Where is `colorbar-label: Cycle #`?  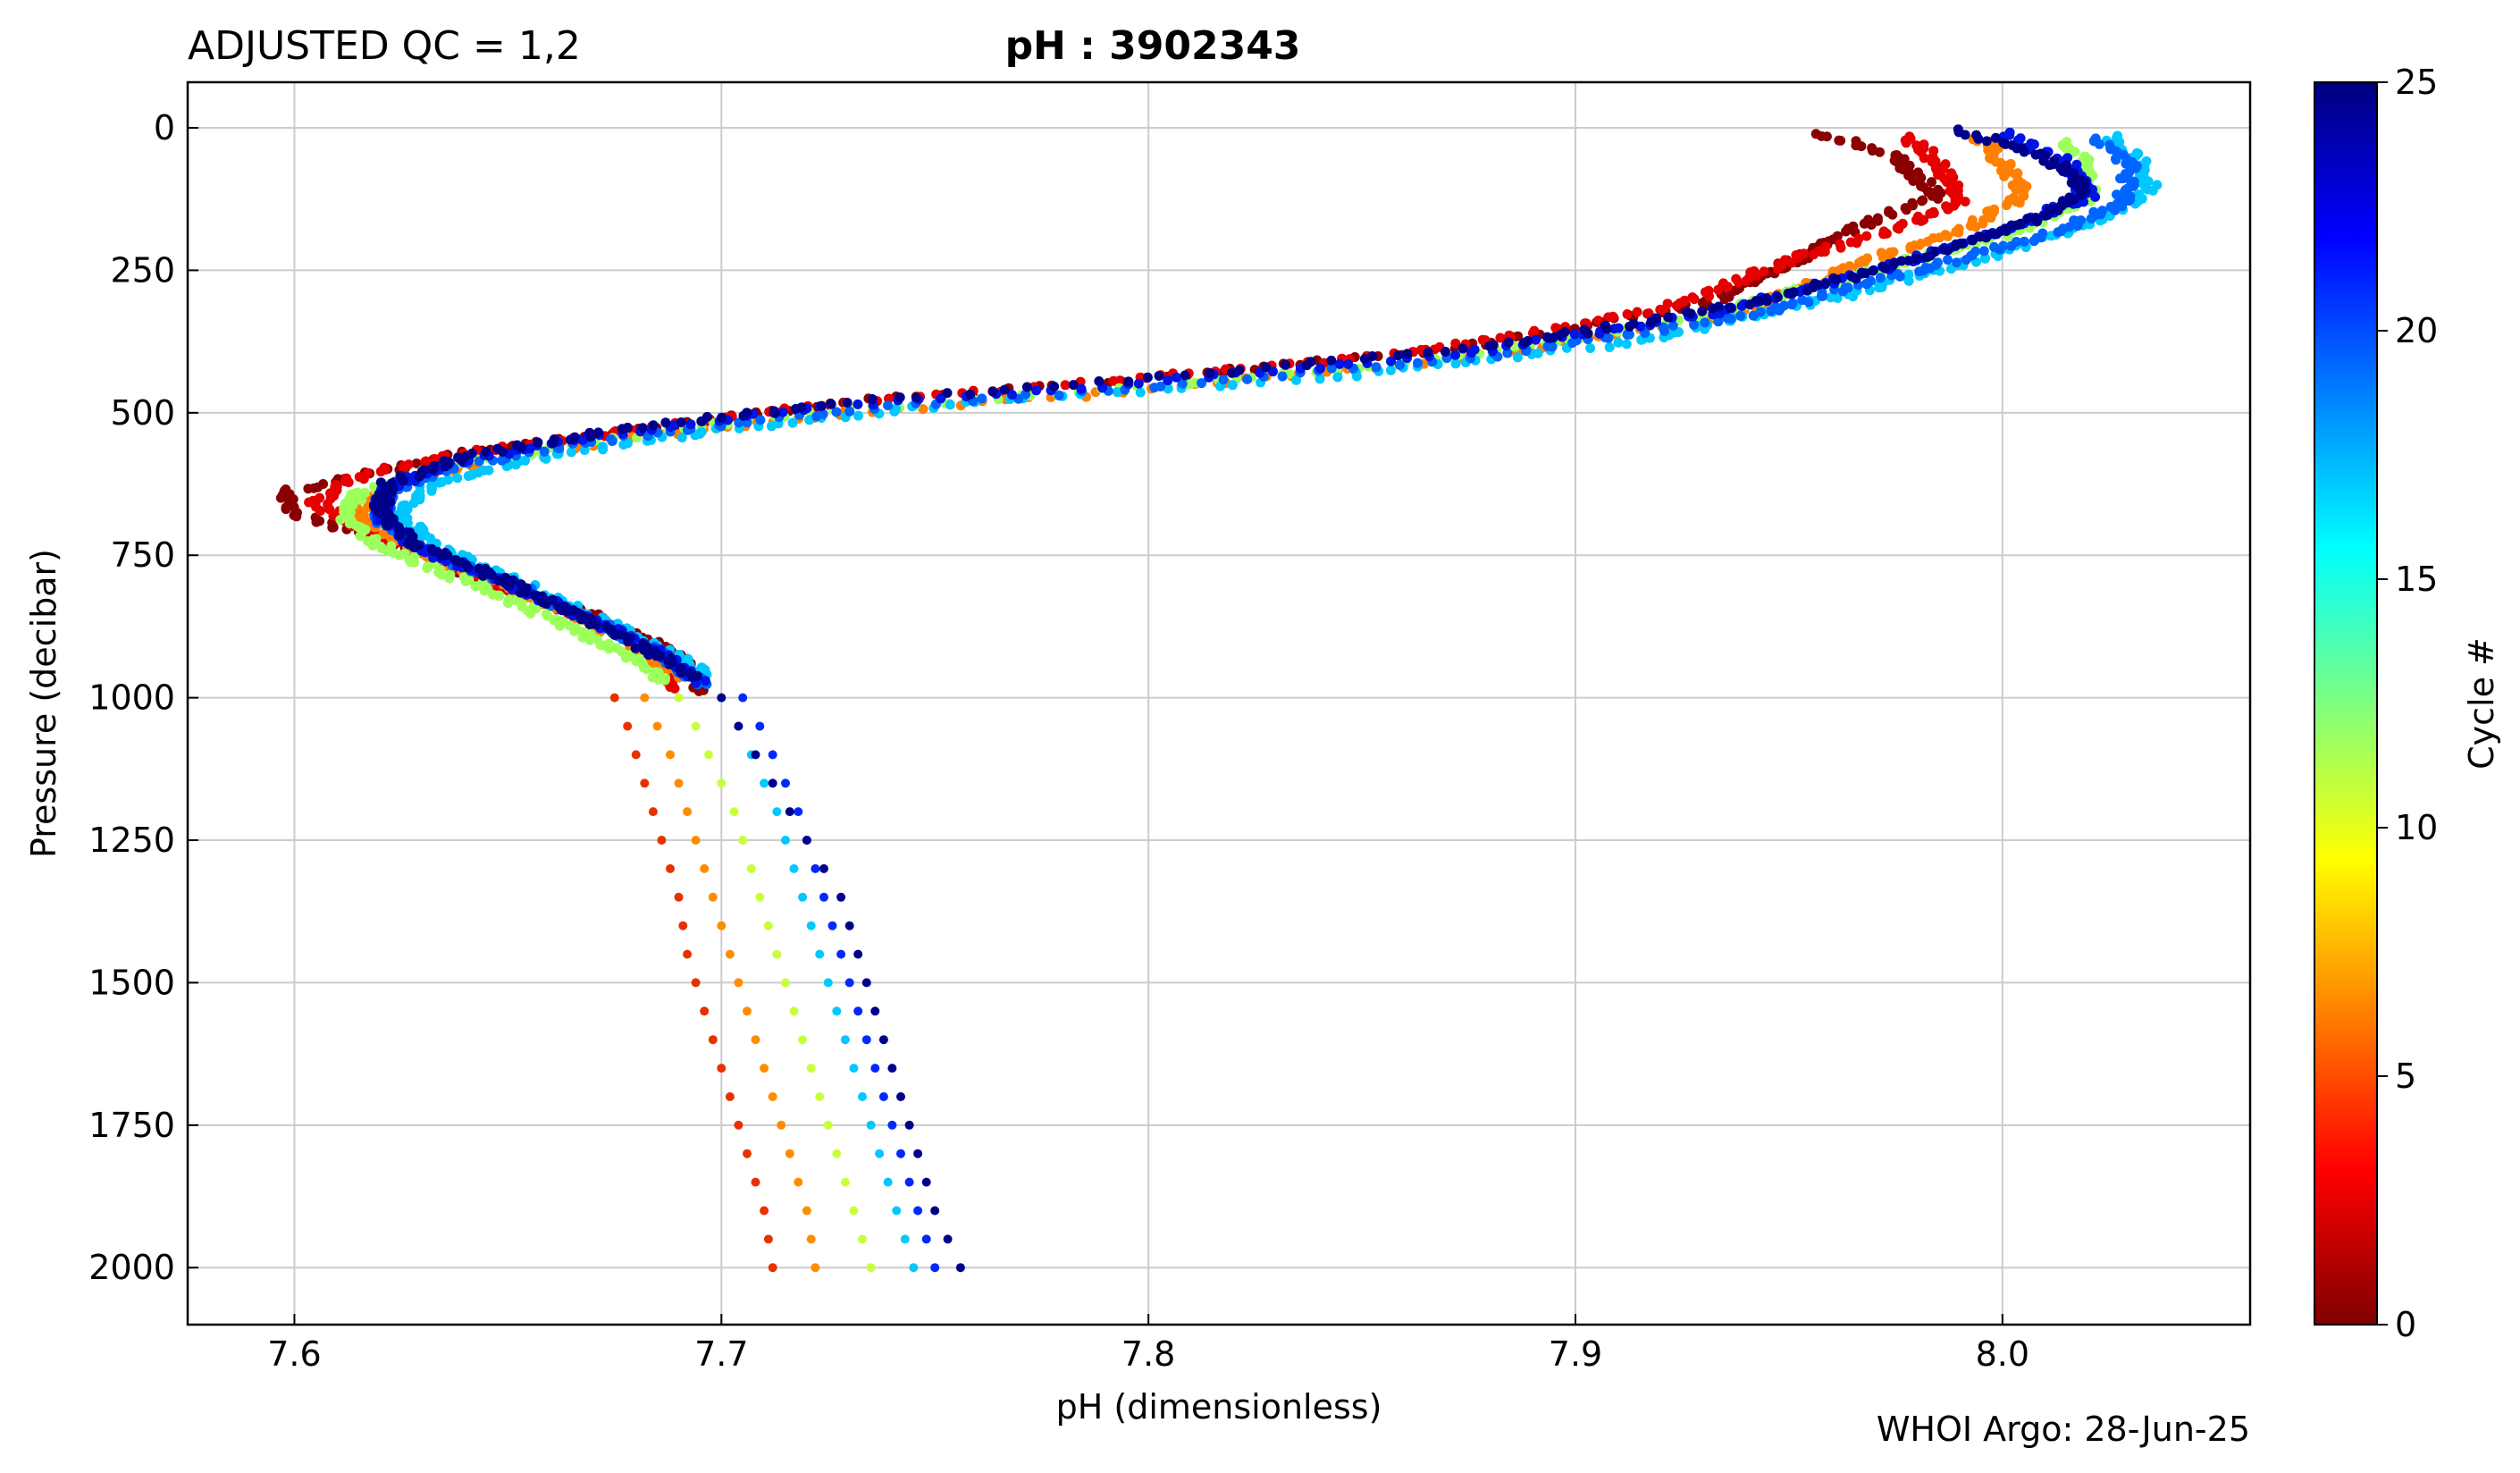 colorbar-label: Cycle # is located at coordinates (2481, 703).